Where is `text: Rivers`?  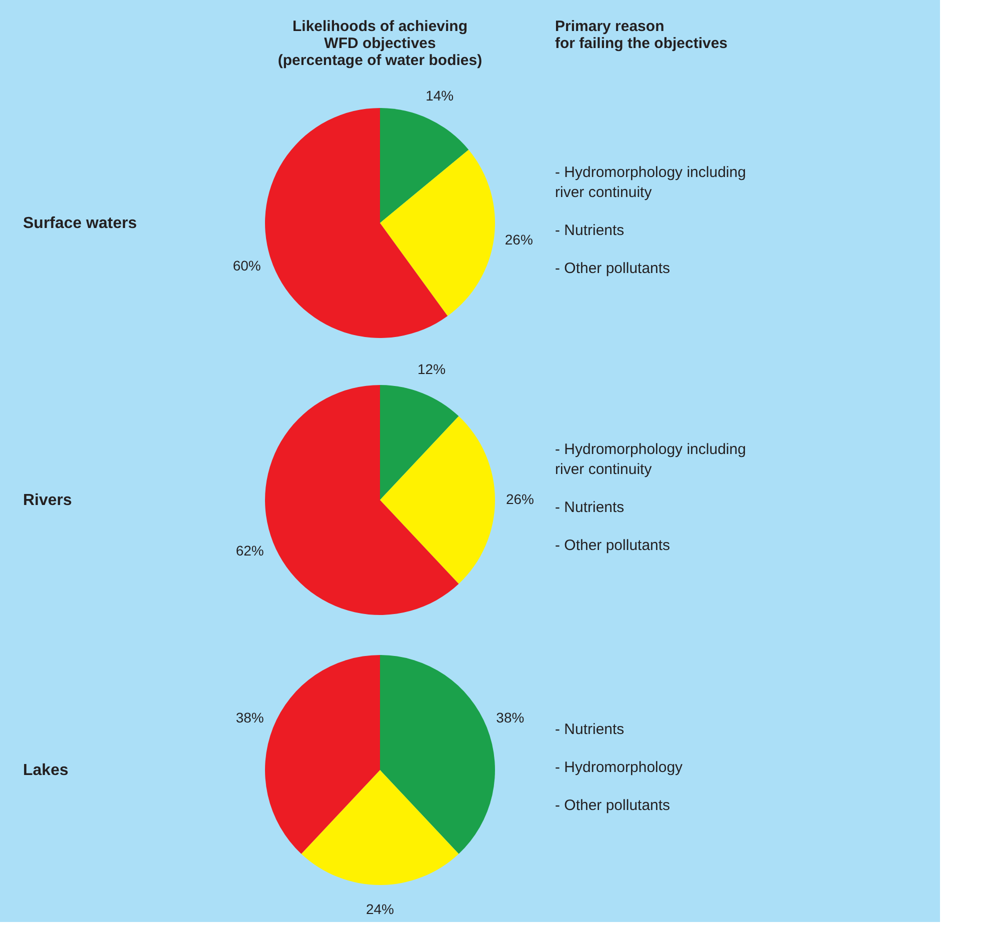 text: Rivers is located at coordinates (47, 500).